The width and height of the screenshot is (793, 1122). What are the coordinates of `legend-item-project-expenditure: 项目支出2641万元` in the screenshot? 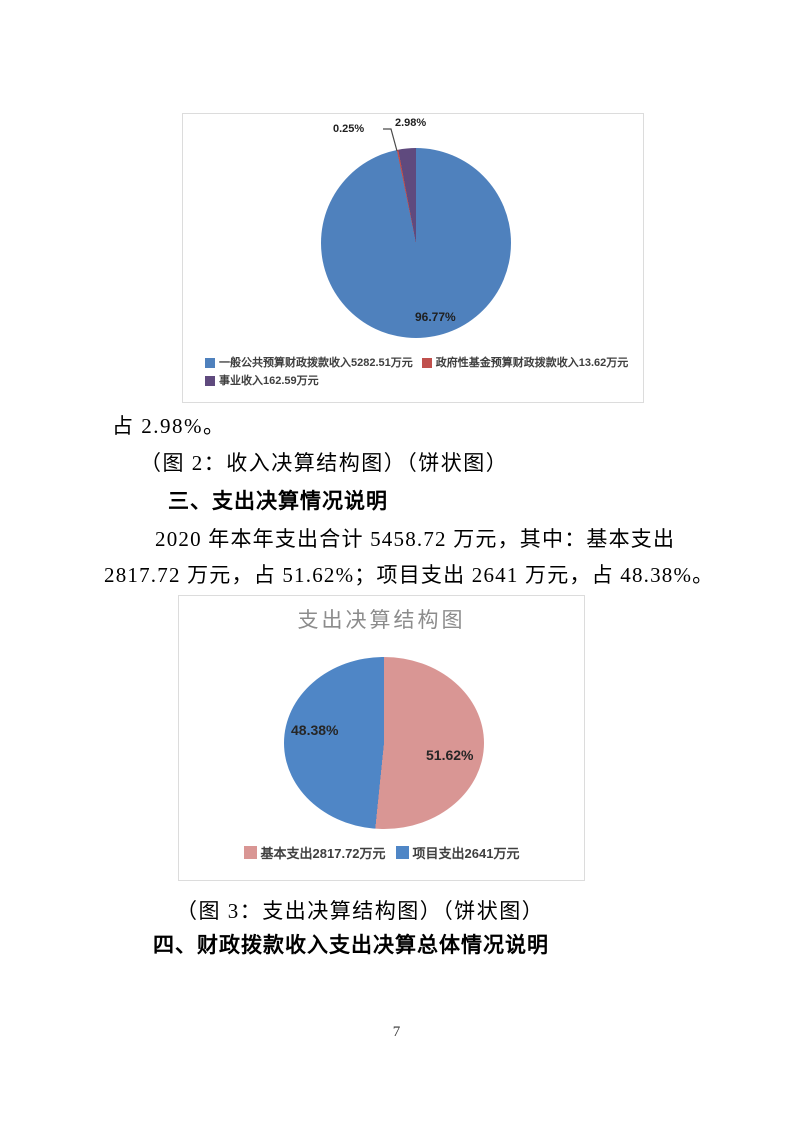 It's located at (457, 852).